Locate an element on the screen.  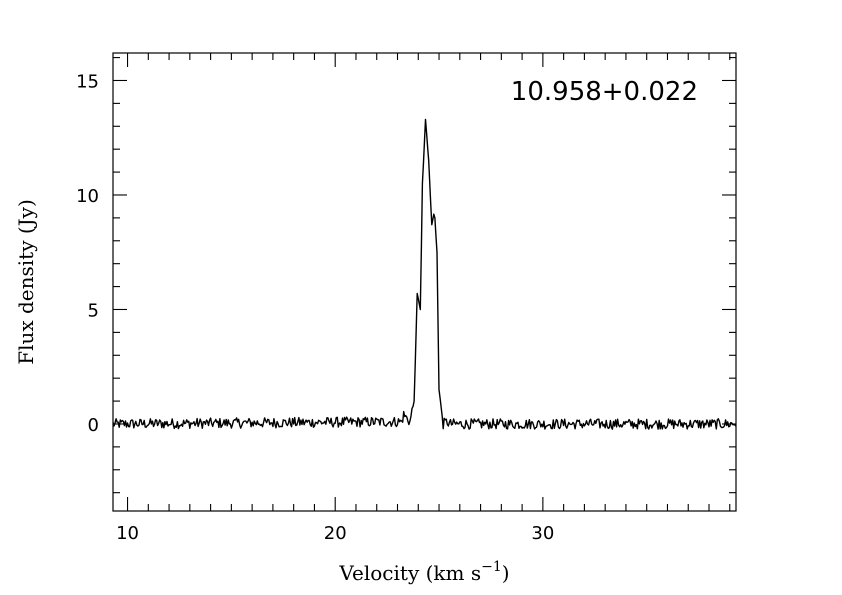
x-tick-label: 30 is located at coordinates (542, 533).